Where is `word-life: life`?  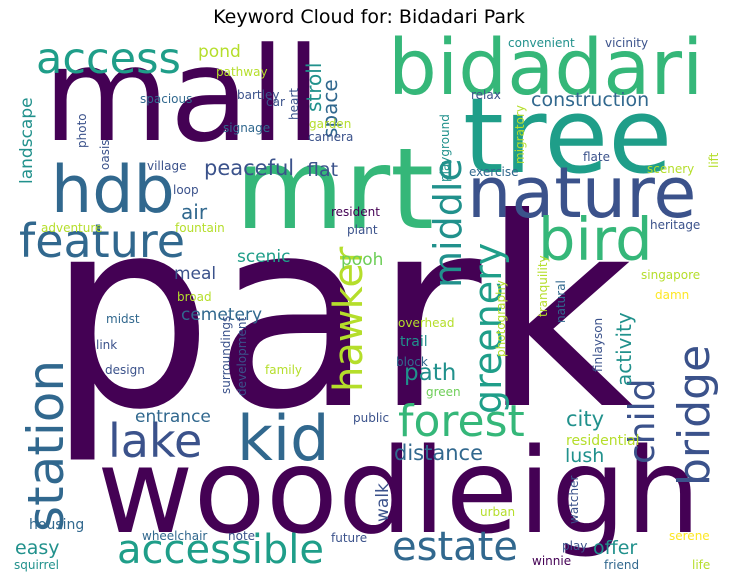 word-life: life is located at coordinates (701, 565).